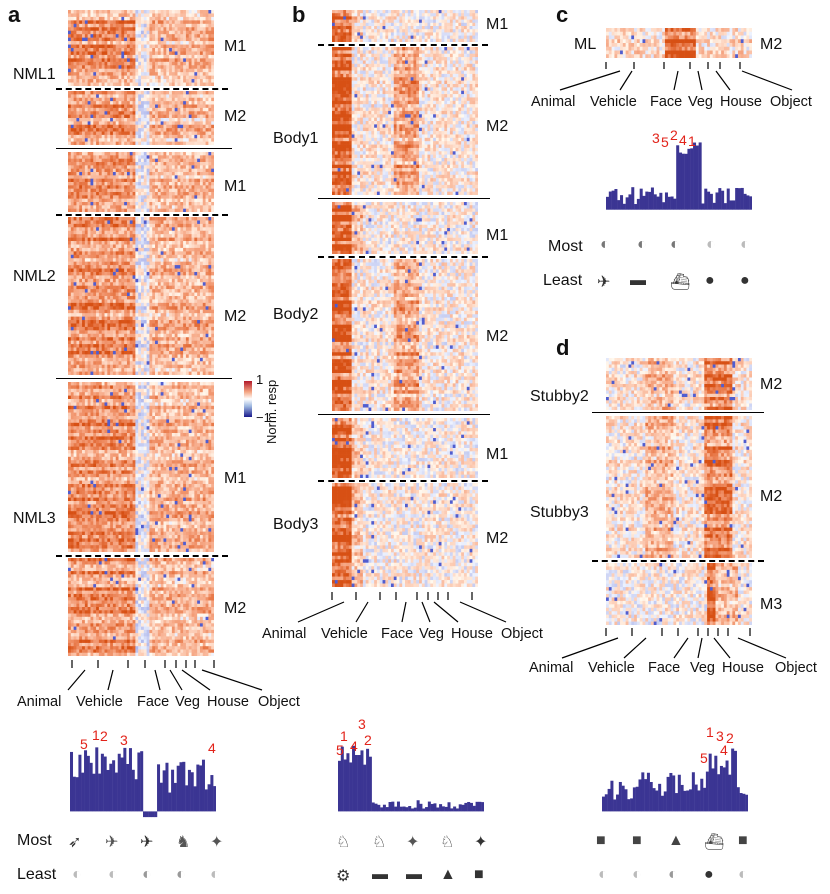 This screenshot has width=830, height=894. Describe the element at coordinates (165, 675) in the screenshot. I see `category-arrows-a` at that location.